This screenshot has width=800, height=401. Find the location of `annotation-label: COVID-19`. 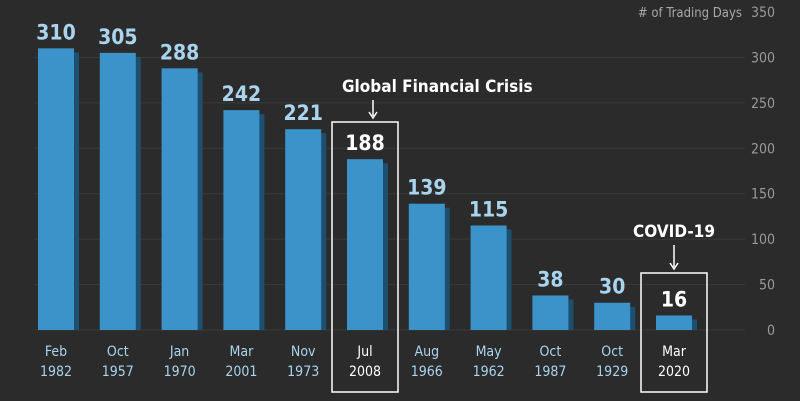

annotation-label: COVID-19 is located at coordinates (674, 232).